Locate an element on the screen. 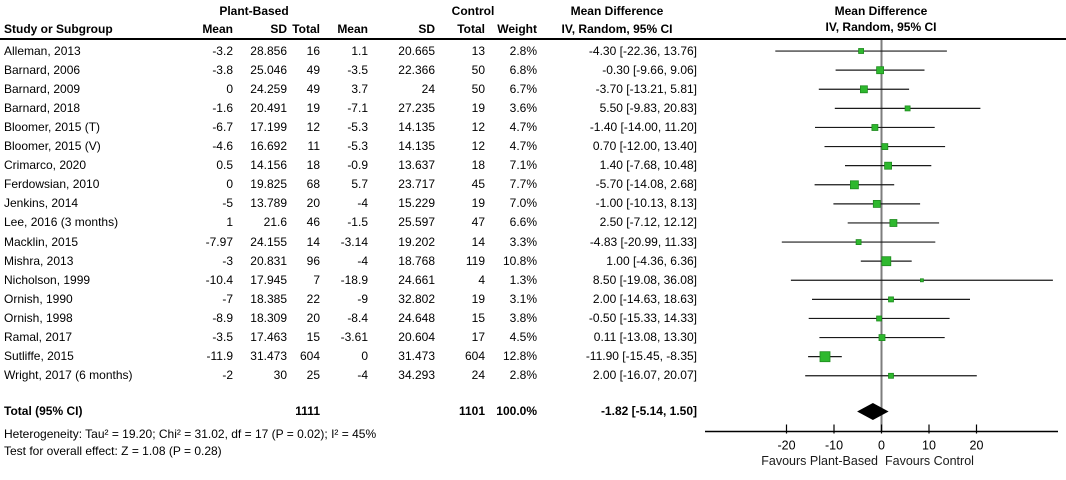 The height and width of the screenshot is (480, 1066). ct-total: 19 is located at coordinates (478, 203).